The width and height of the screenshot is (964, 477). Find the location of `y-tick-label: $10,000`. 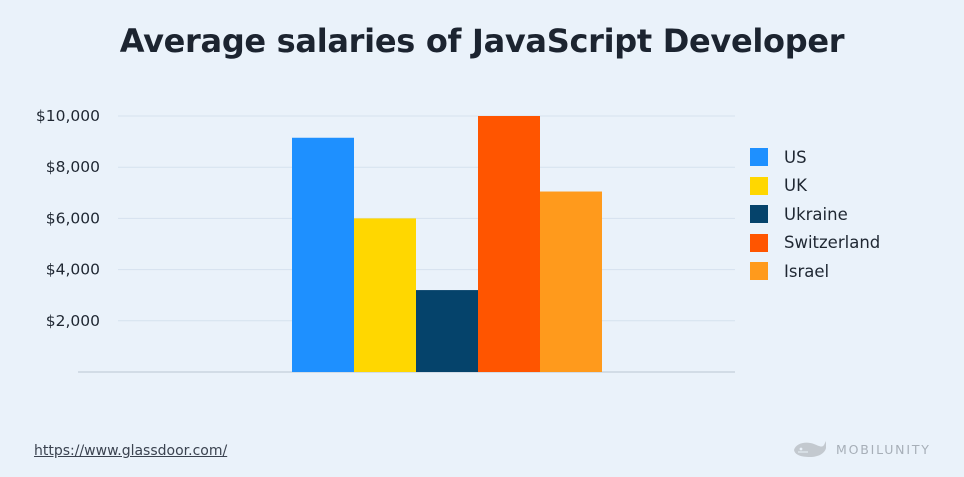

y-tick-label: $10,000 is located at coordinates (68, 116).